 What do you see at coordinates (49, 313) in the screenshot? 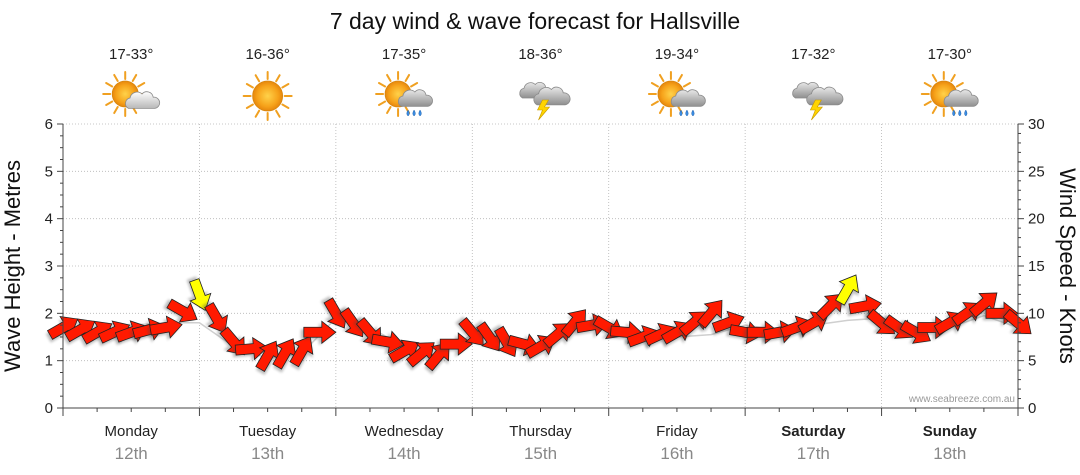
I see `y-tick-label: 2` at bounding box center [49, 313].